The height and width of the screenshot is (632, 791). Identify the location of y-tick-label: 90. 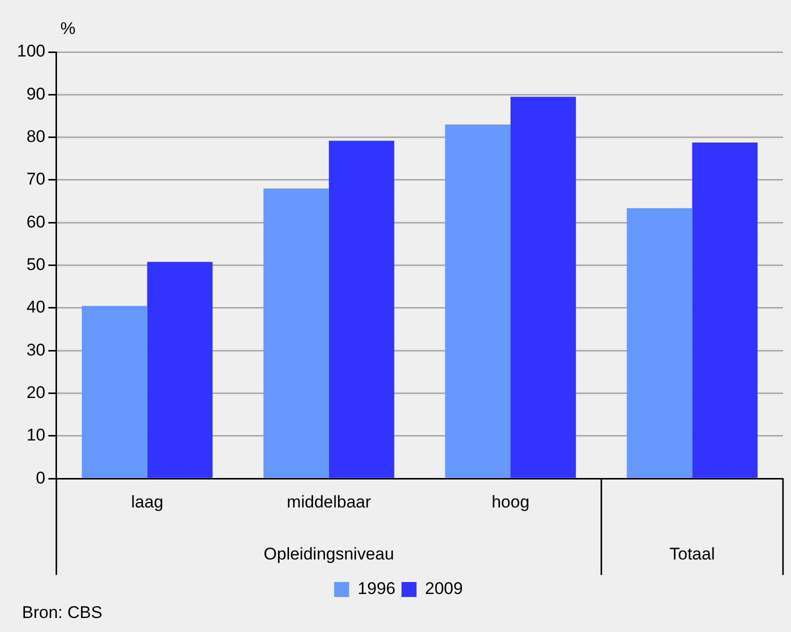
(36, 94).